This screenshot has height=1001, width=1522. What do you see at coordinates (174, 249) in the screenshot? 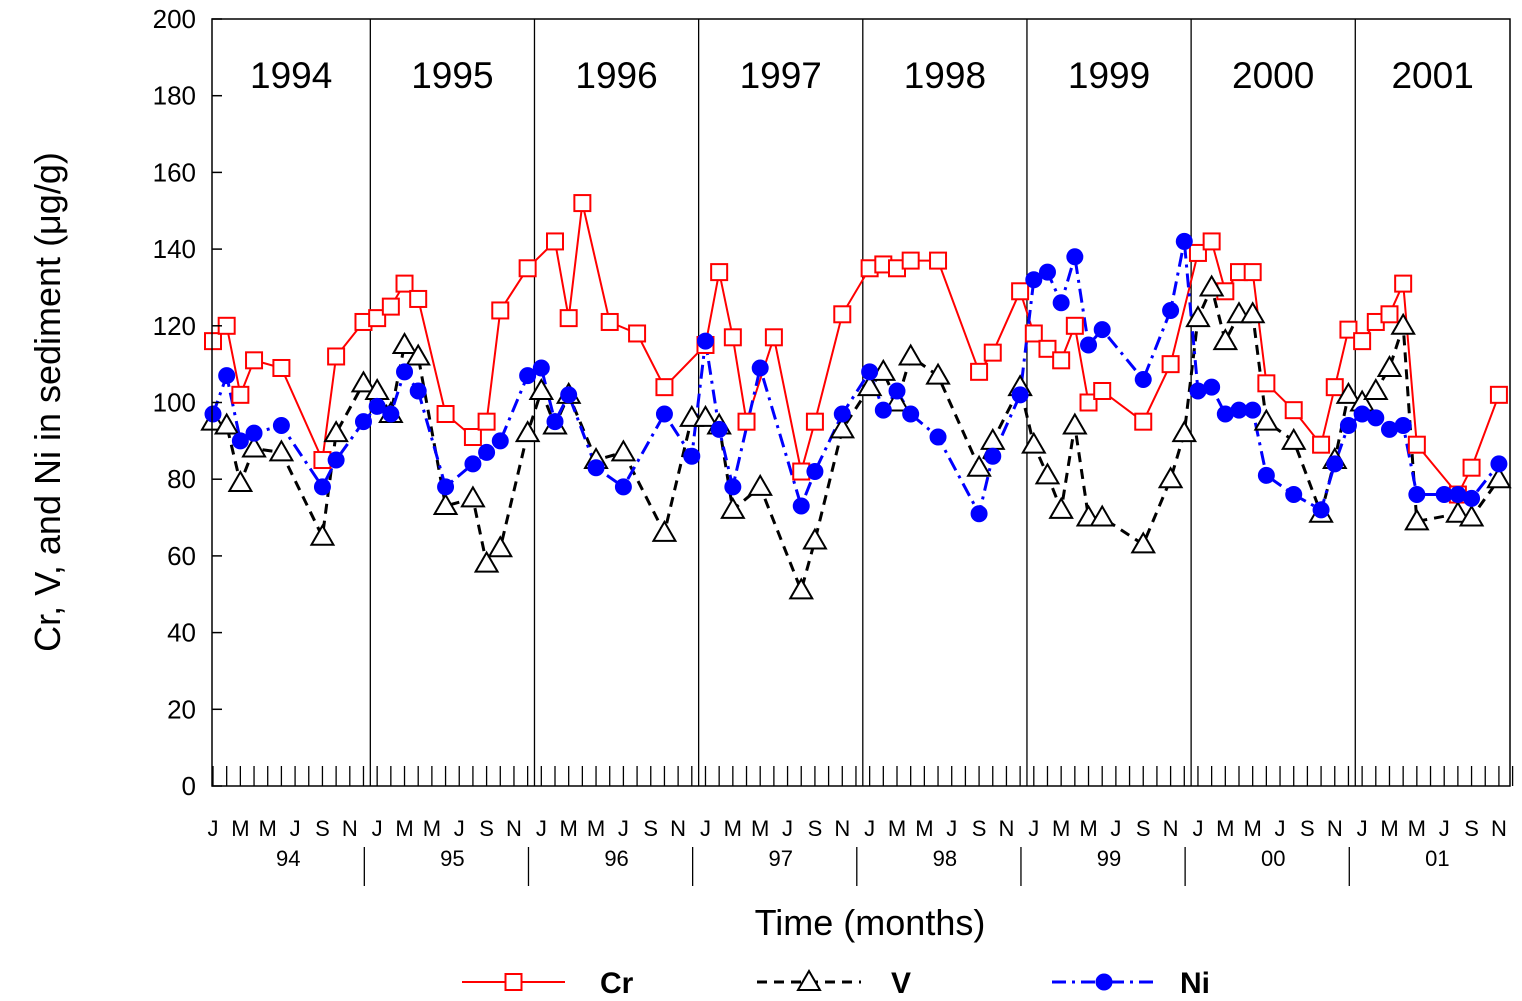
I see `y-tick-label: 140` at bounding box center [174, 249].